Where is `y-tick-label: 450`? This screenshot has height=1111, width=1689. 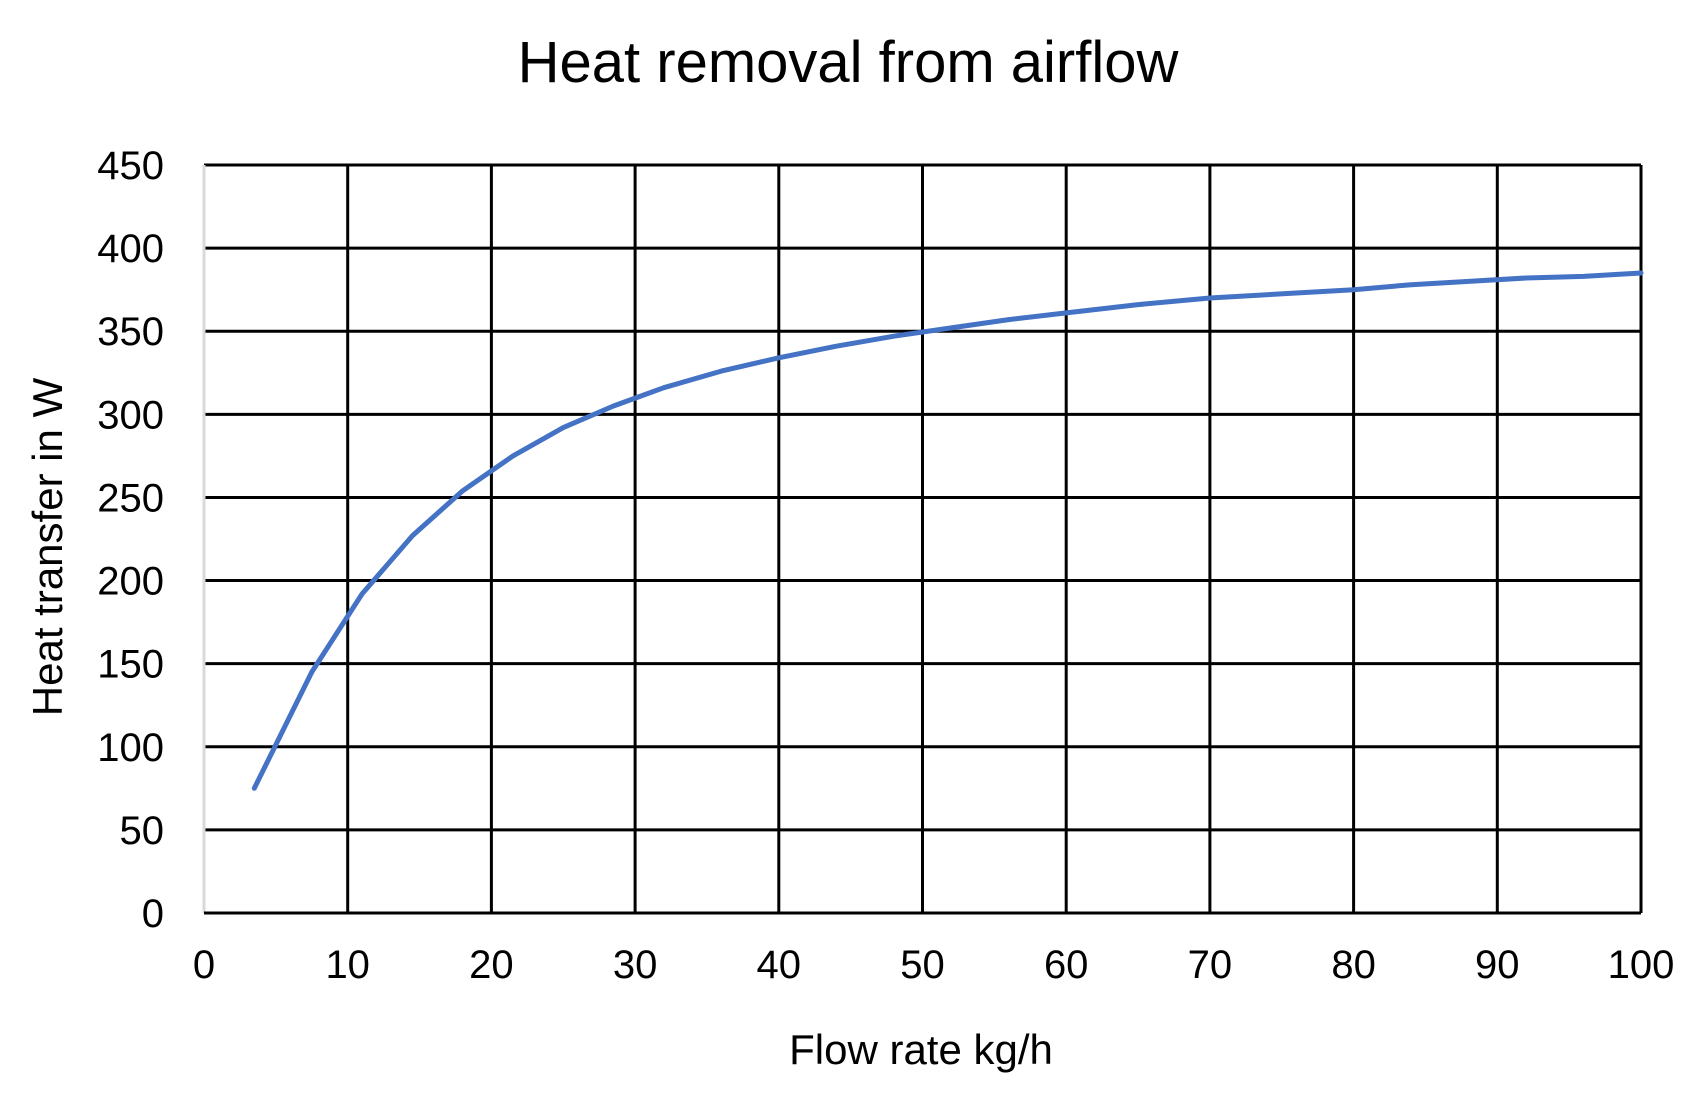 y-tick-label: 450 is located at coordinates (130, 166).